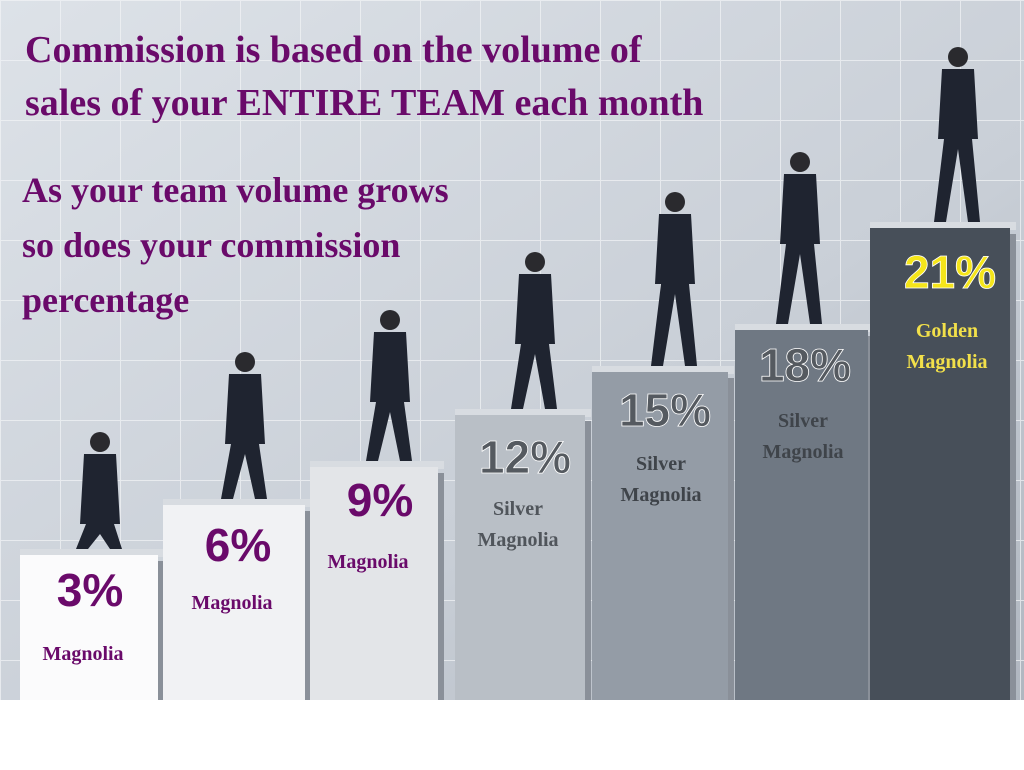 Image resolution: width=1024 pixels, height=770 pixels. I want to click on subtitle-line: As your team volume grows, so click(235, 190).